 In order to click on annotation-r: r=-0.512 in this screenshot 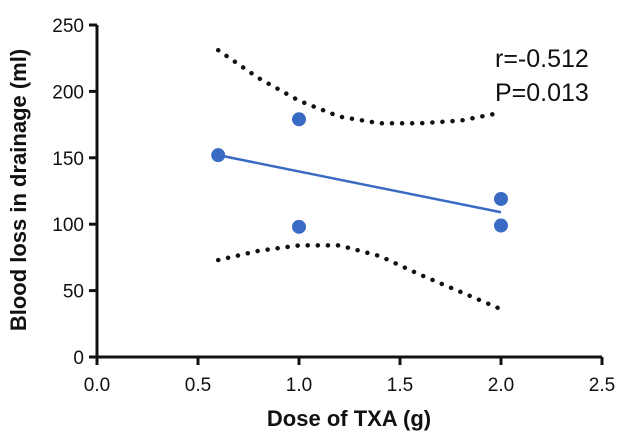, I will do `click(542, 59)`.